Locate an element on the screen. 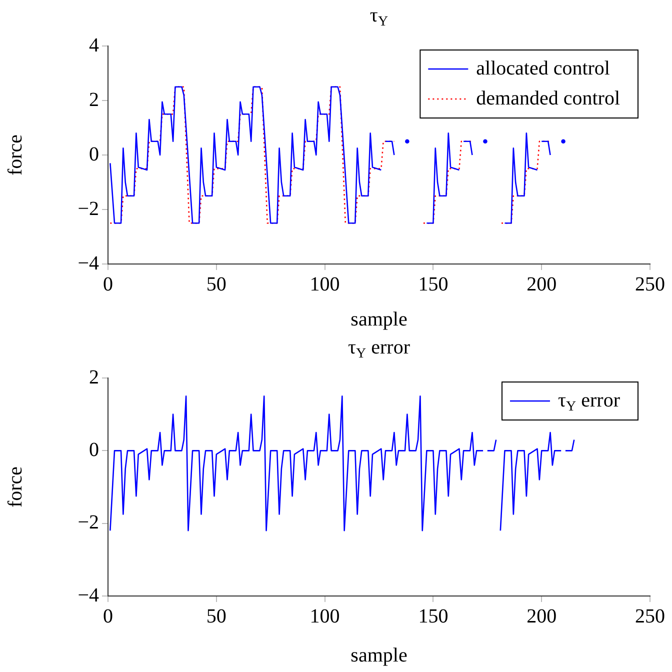 The height and width of the screenshot is (672, 672). y-tick-label: 4 is located at coordinates (94, 45).